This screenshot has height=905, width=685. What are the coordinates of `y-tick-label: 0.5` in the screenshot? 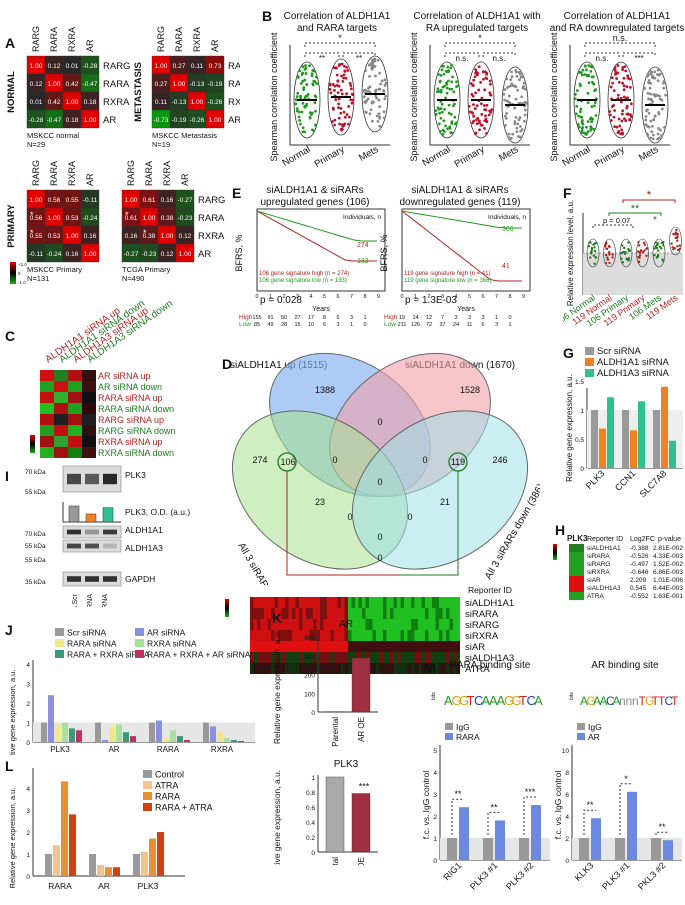 It's located at (579, 440).